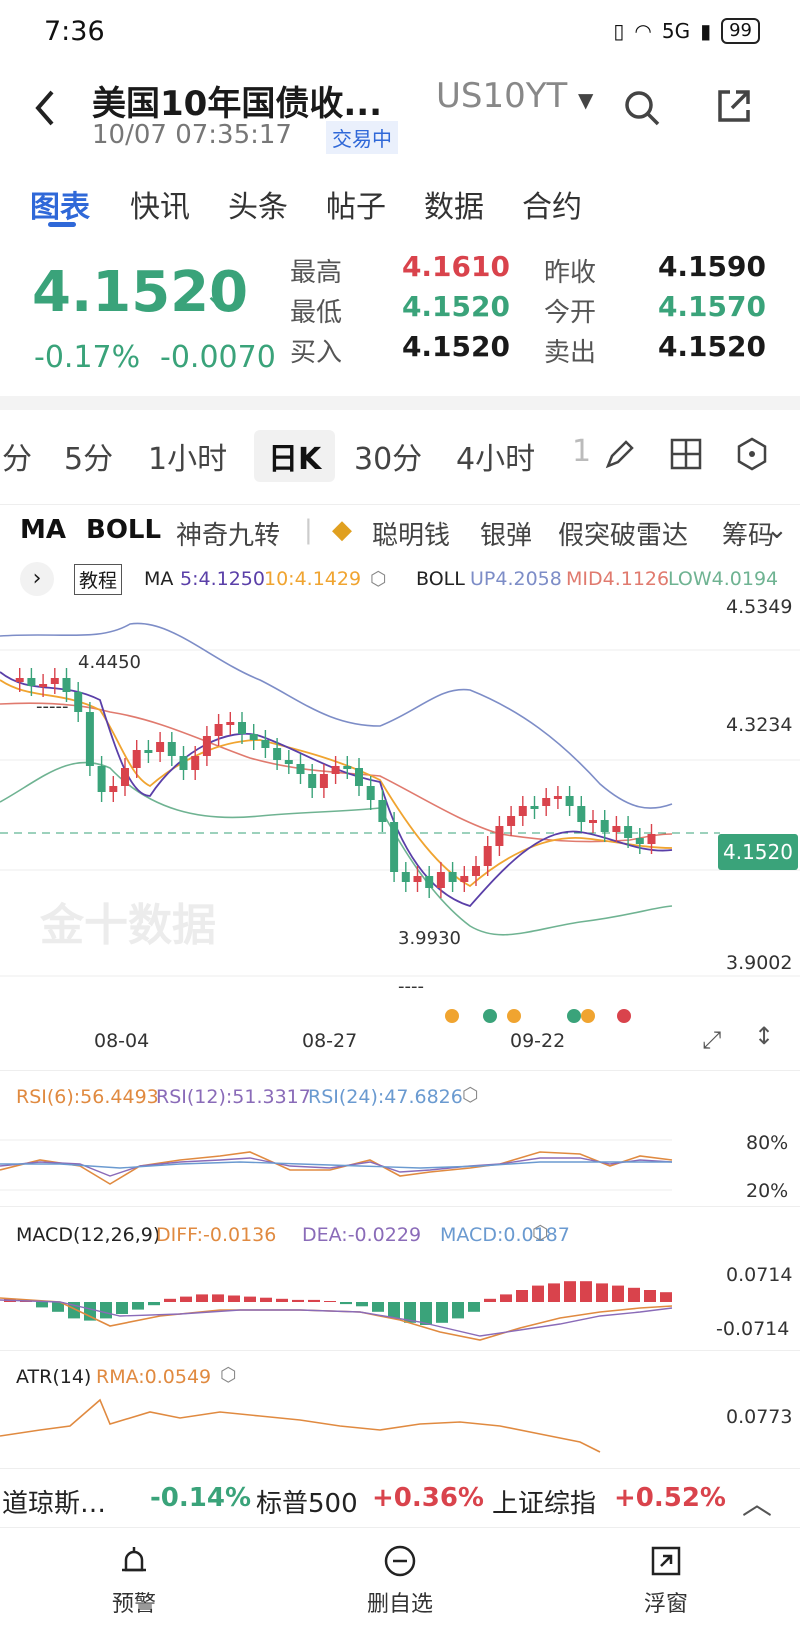 The height and width of the screenshot is (1633, 800). I want to click on y-tick-top: 4.5349, so click(759, 607).